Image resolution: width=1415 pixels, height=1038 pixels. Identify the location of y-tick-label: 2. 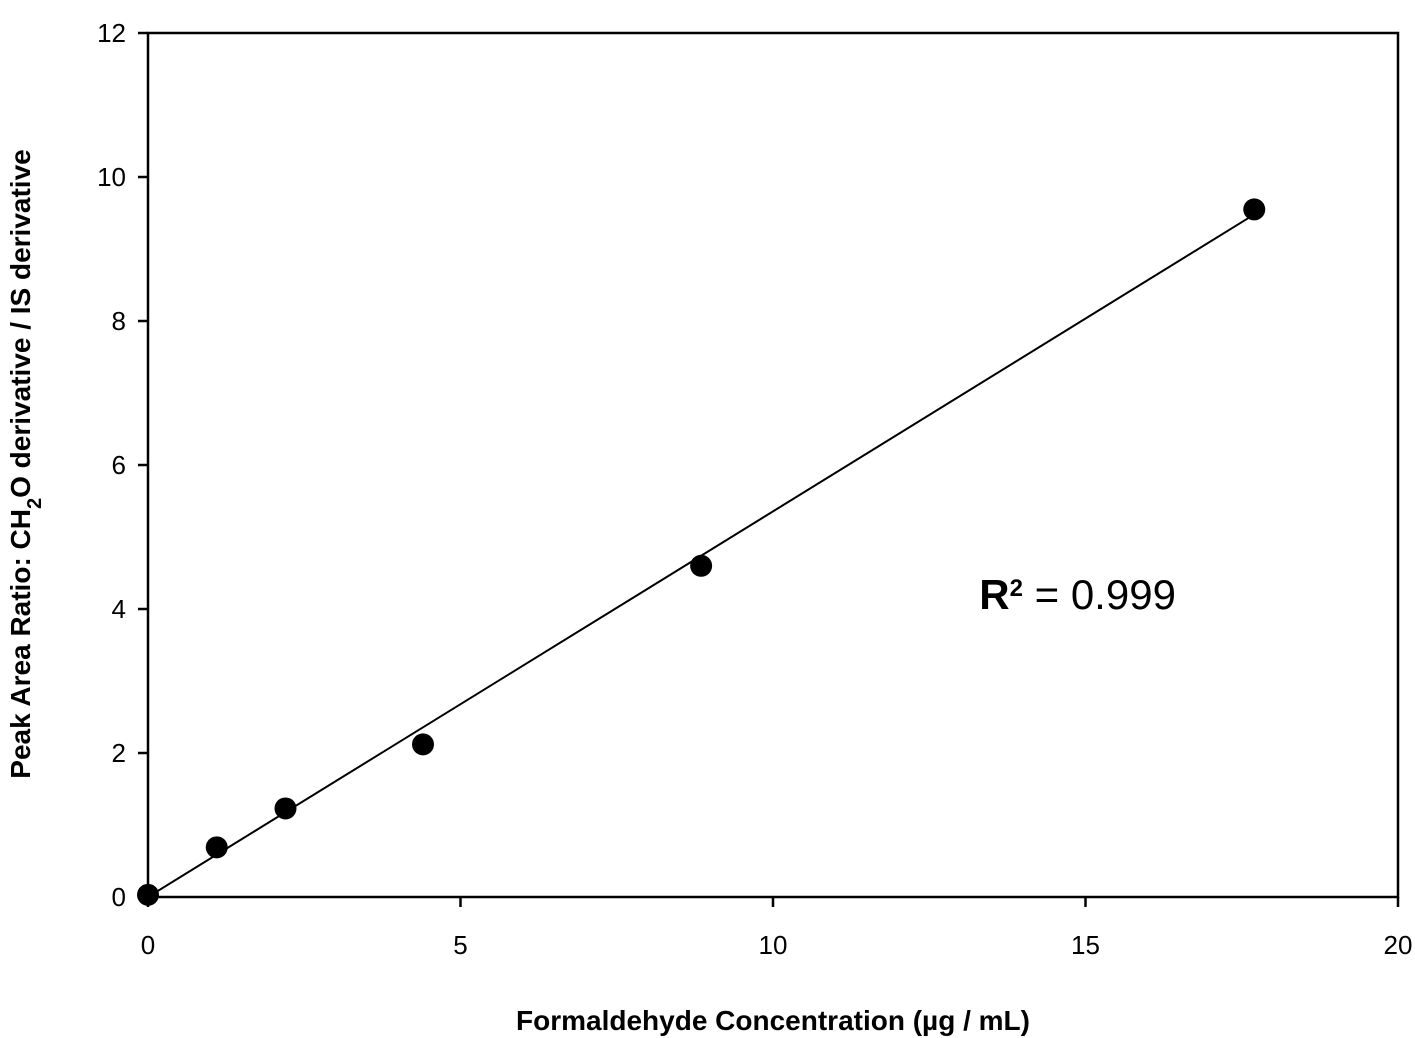
(119, 753).